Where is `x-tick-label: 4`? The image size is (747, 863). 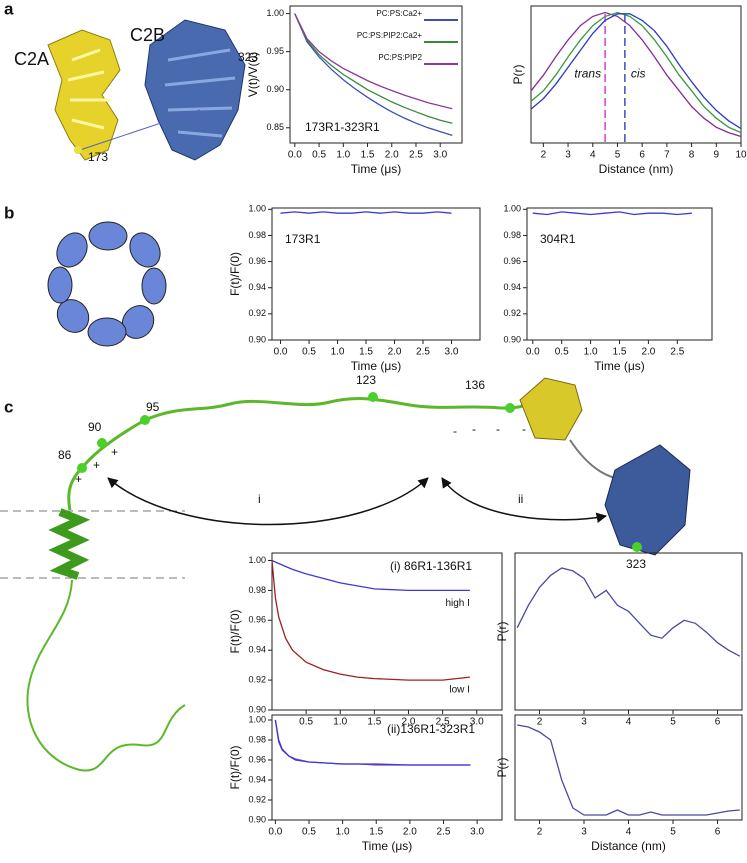
x-tick-label: 4 is located at coordinates (629, 832).